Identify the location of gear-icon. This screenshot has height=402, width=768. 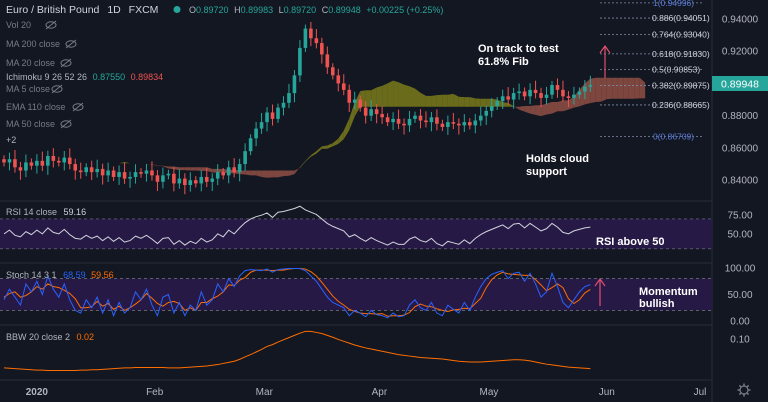
(744, 390).